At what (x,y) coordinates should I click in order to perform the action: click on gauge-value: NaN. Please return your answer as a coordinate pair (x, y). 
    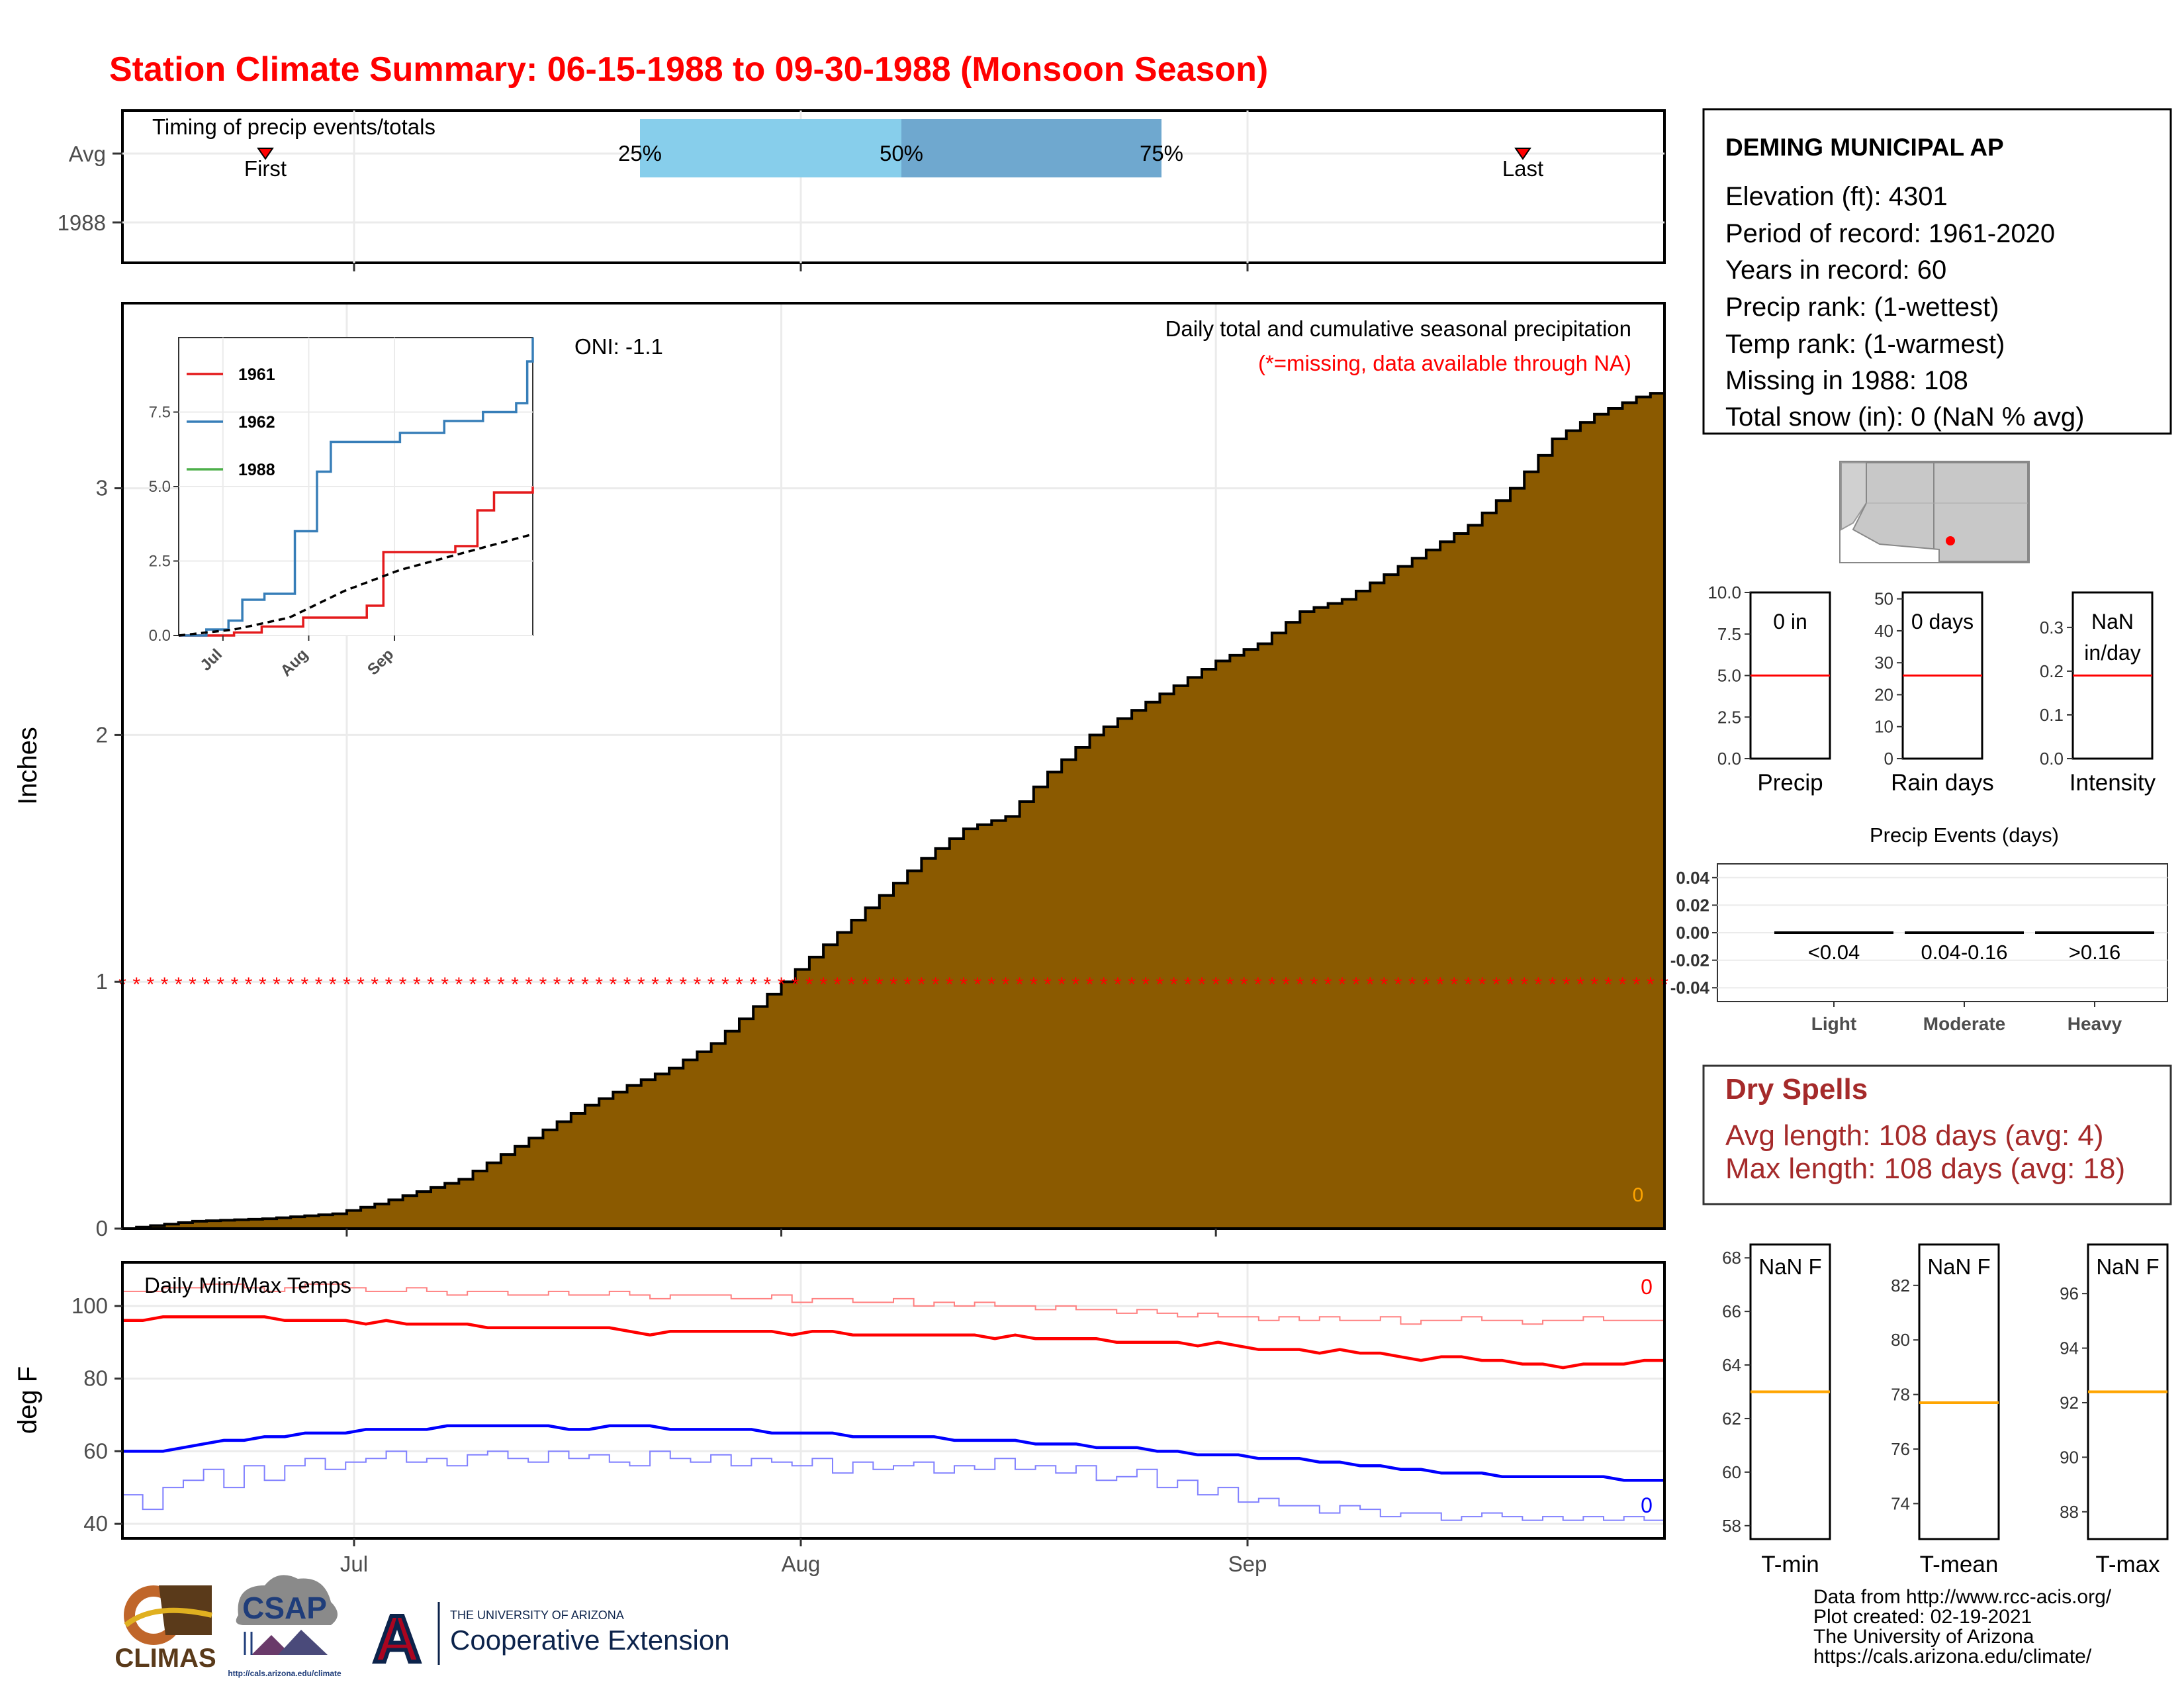
    Looking at the image, I should click on (2112, 621).